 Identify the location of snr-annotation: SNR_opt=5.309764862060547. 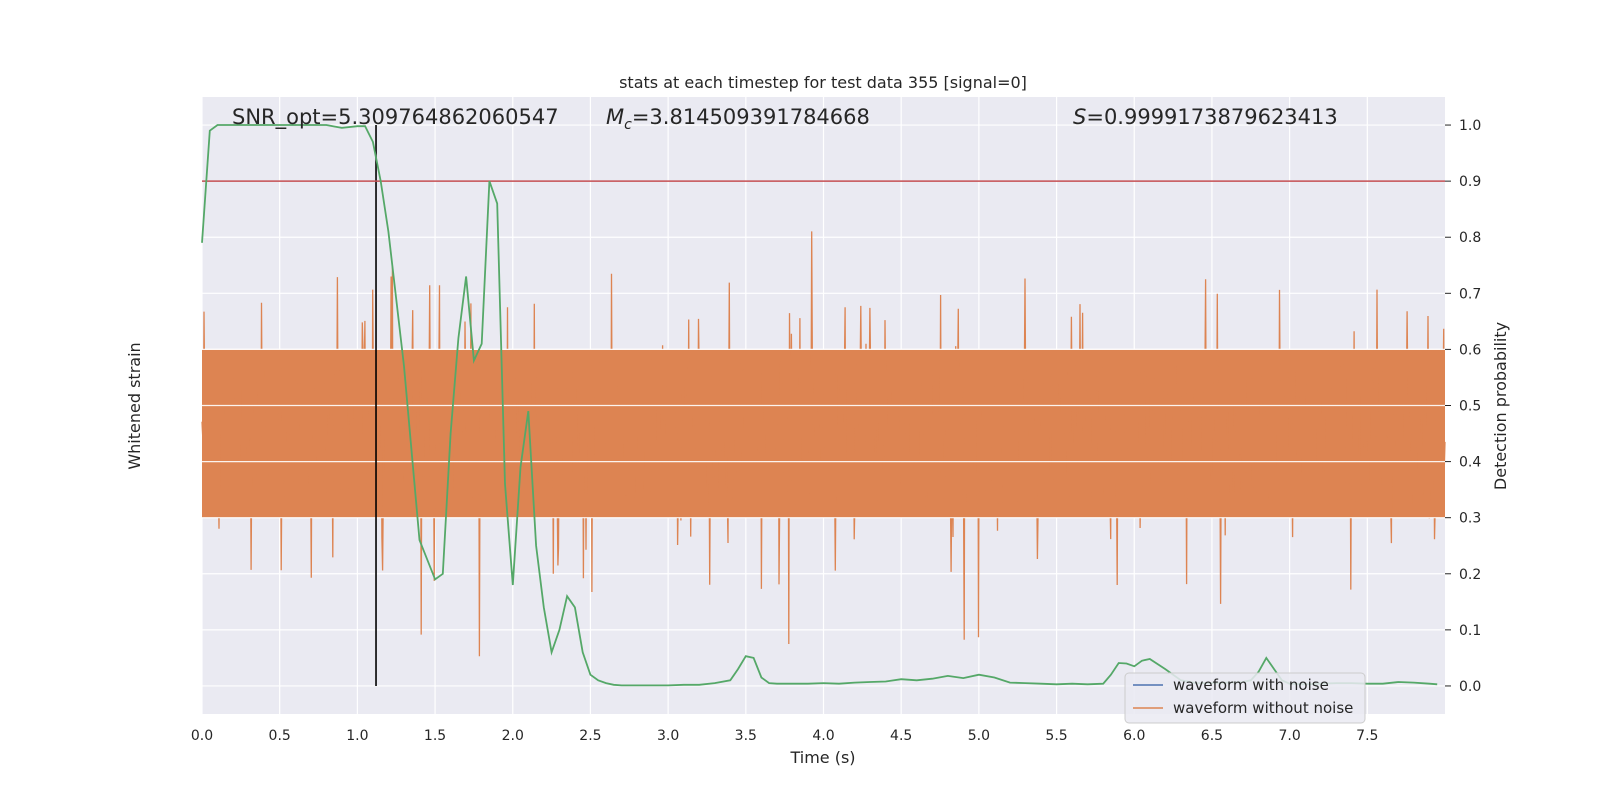
(395, 117).